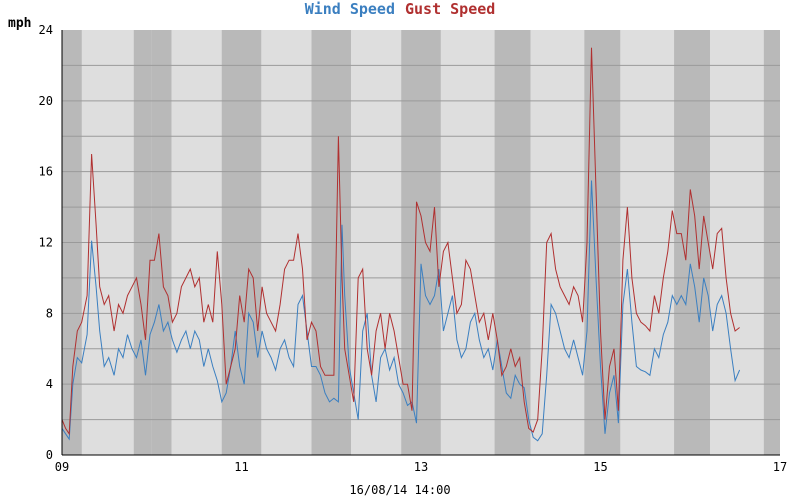 The width and height of the screenshot is (800, 500). I want to click on y-tick-label: 8, so click(49, 313).